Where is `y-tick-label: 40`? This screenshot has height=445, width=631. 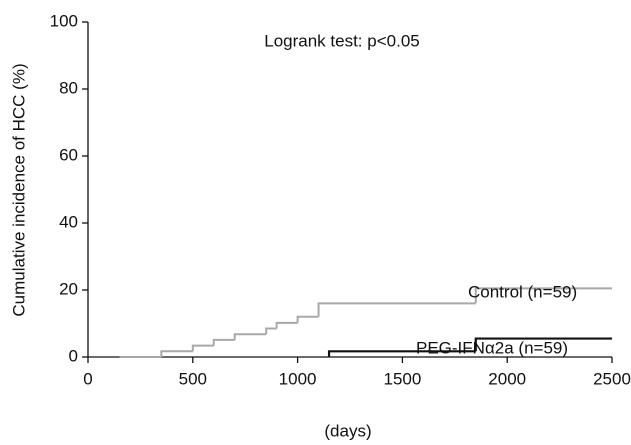 y-tick-label: 40 is located at coordinates (68, 221).